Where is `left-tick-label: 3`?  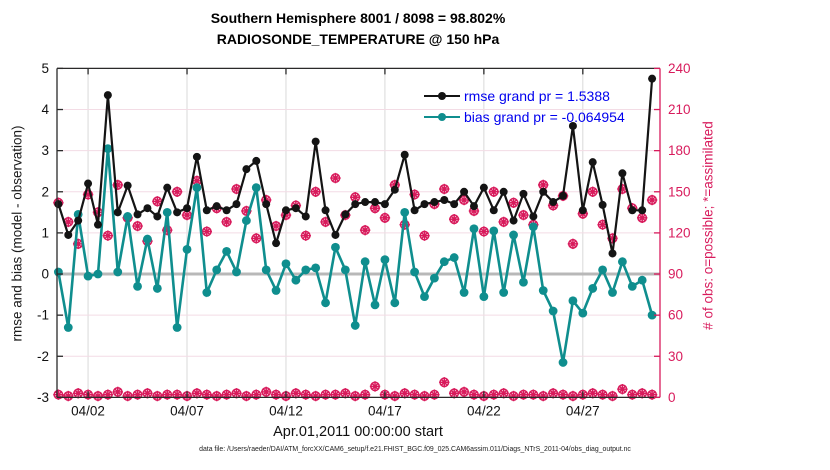 left-tick-label: 3 is located at coordinates (45, 150).